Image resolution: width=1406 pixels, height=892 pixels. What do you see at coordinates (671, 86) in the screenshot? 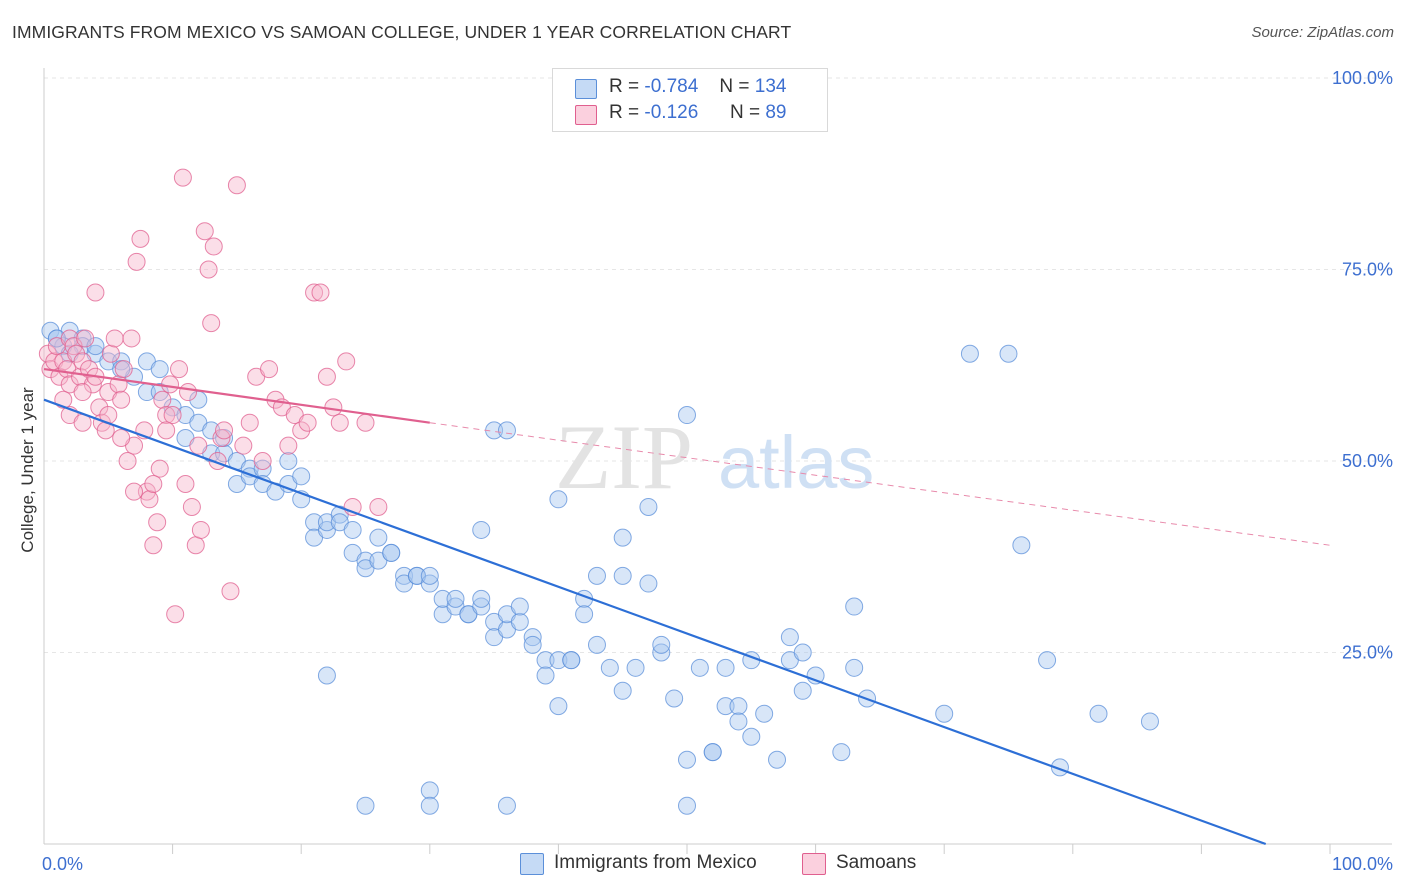
I see `legend-r-value: -0.784` at bounding box center [671, 86].